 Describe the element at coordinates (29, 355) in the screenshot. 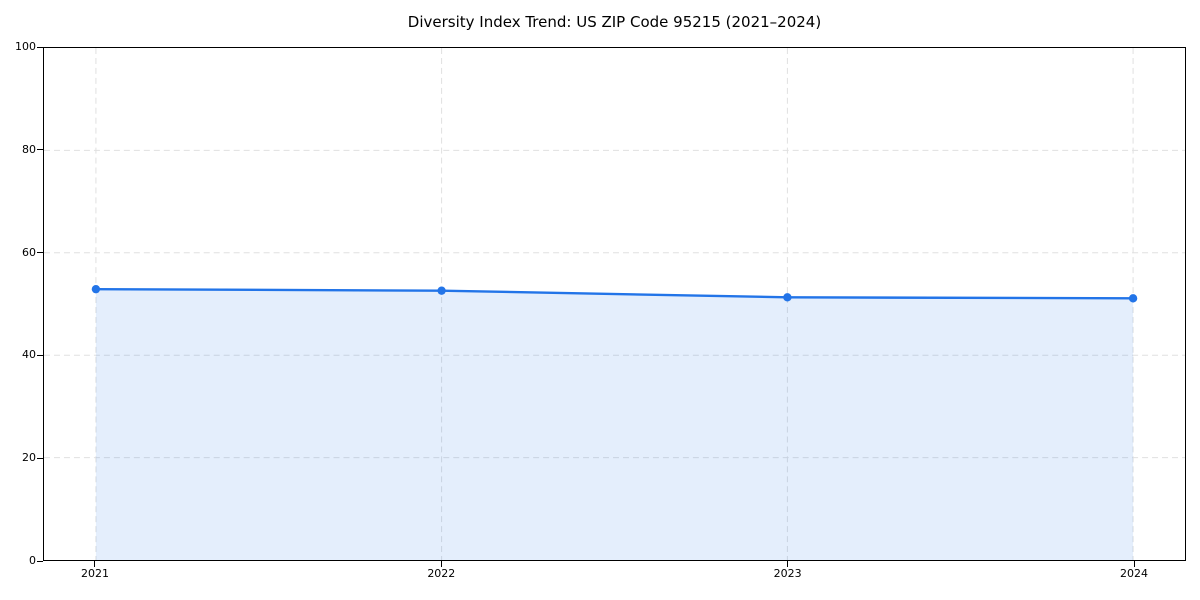

I see `y-tick-label: 40` at that location.